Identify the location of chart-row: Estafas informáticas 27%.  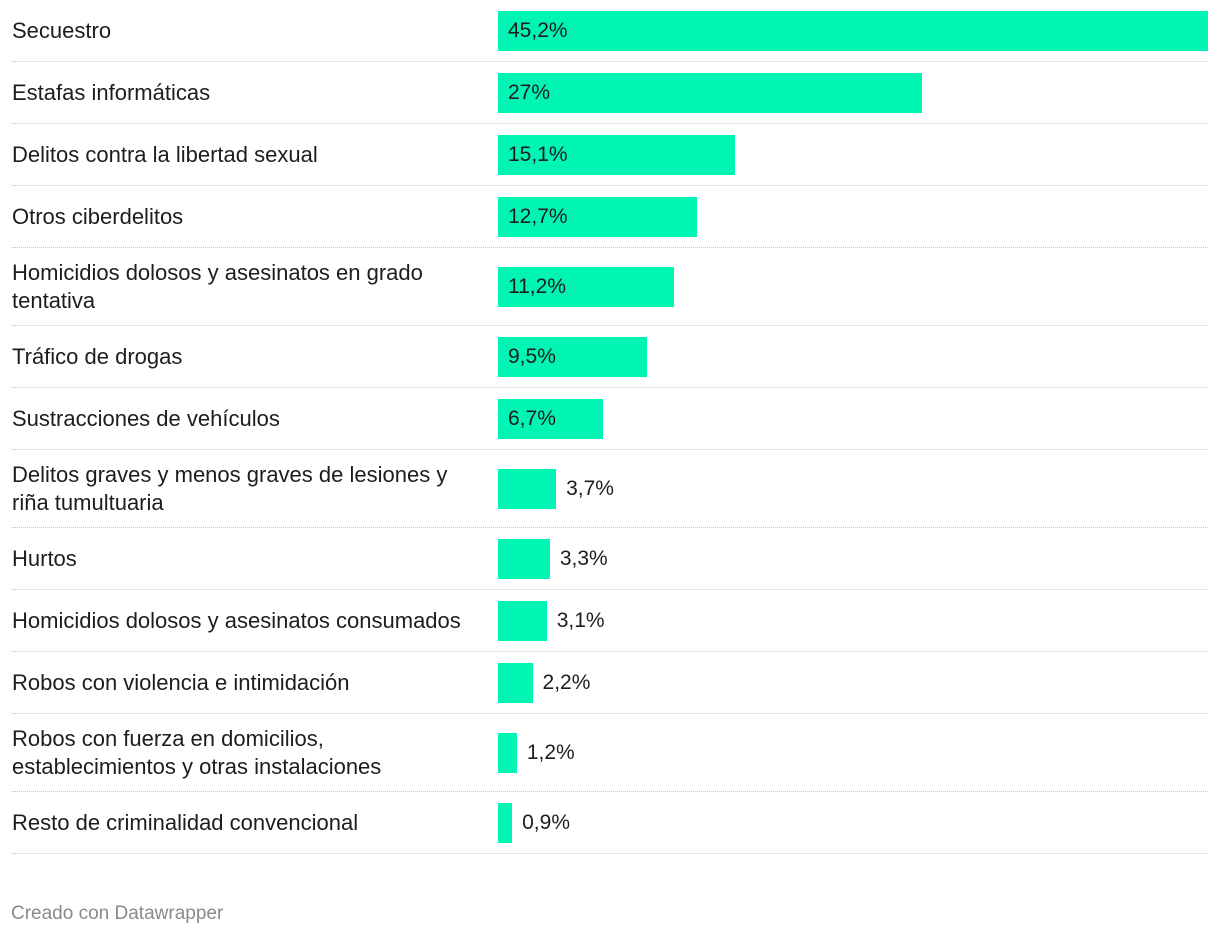
(610, 93).